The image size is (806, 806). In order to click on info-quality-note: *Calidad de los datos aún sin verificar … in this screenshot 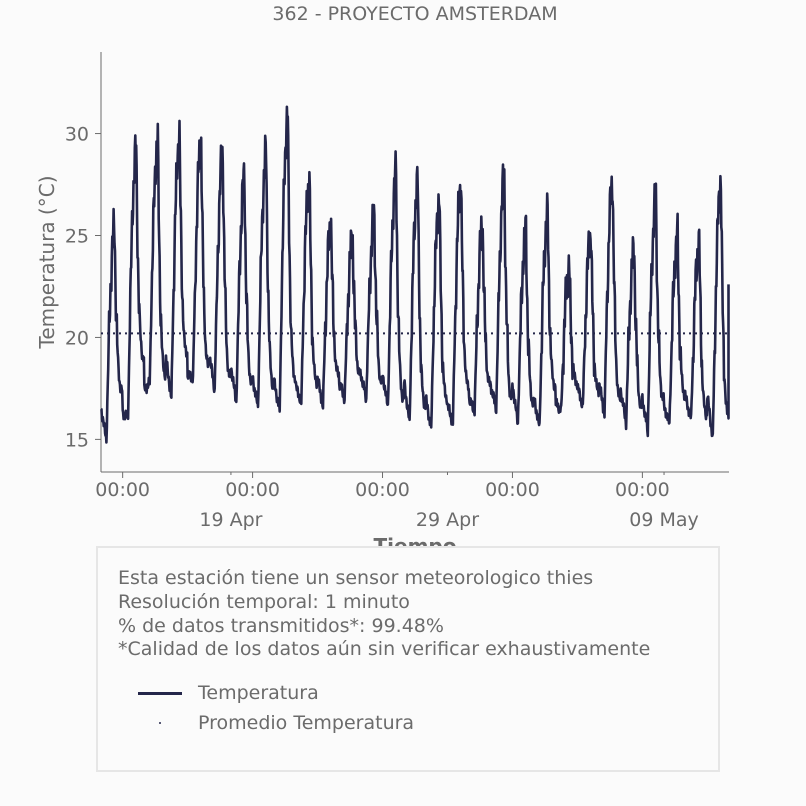, I will do `click(384, 649)`.